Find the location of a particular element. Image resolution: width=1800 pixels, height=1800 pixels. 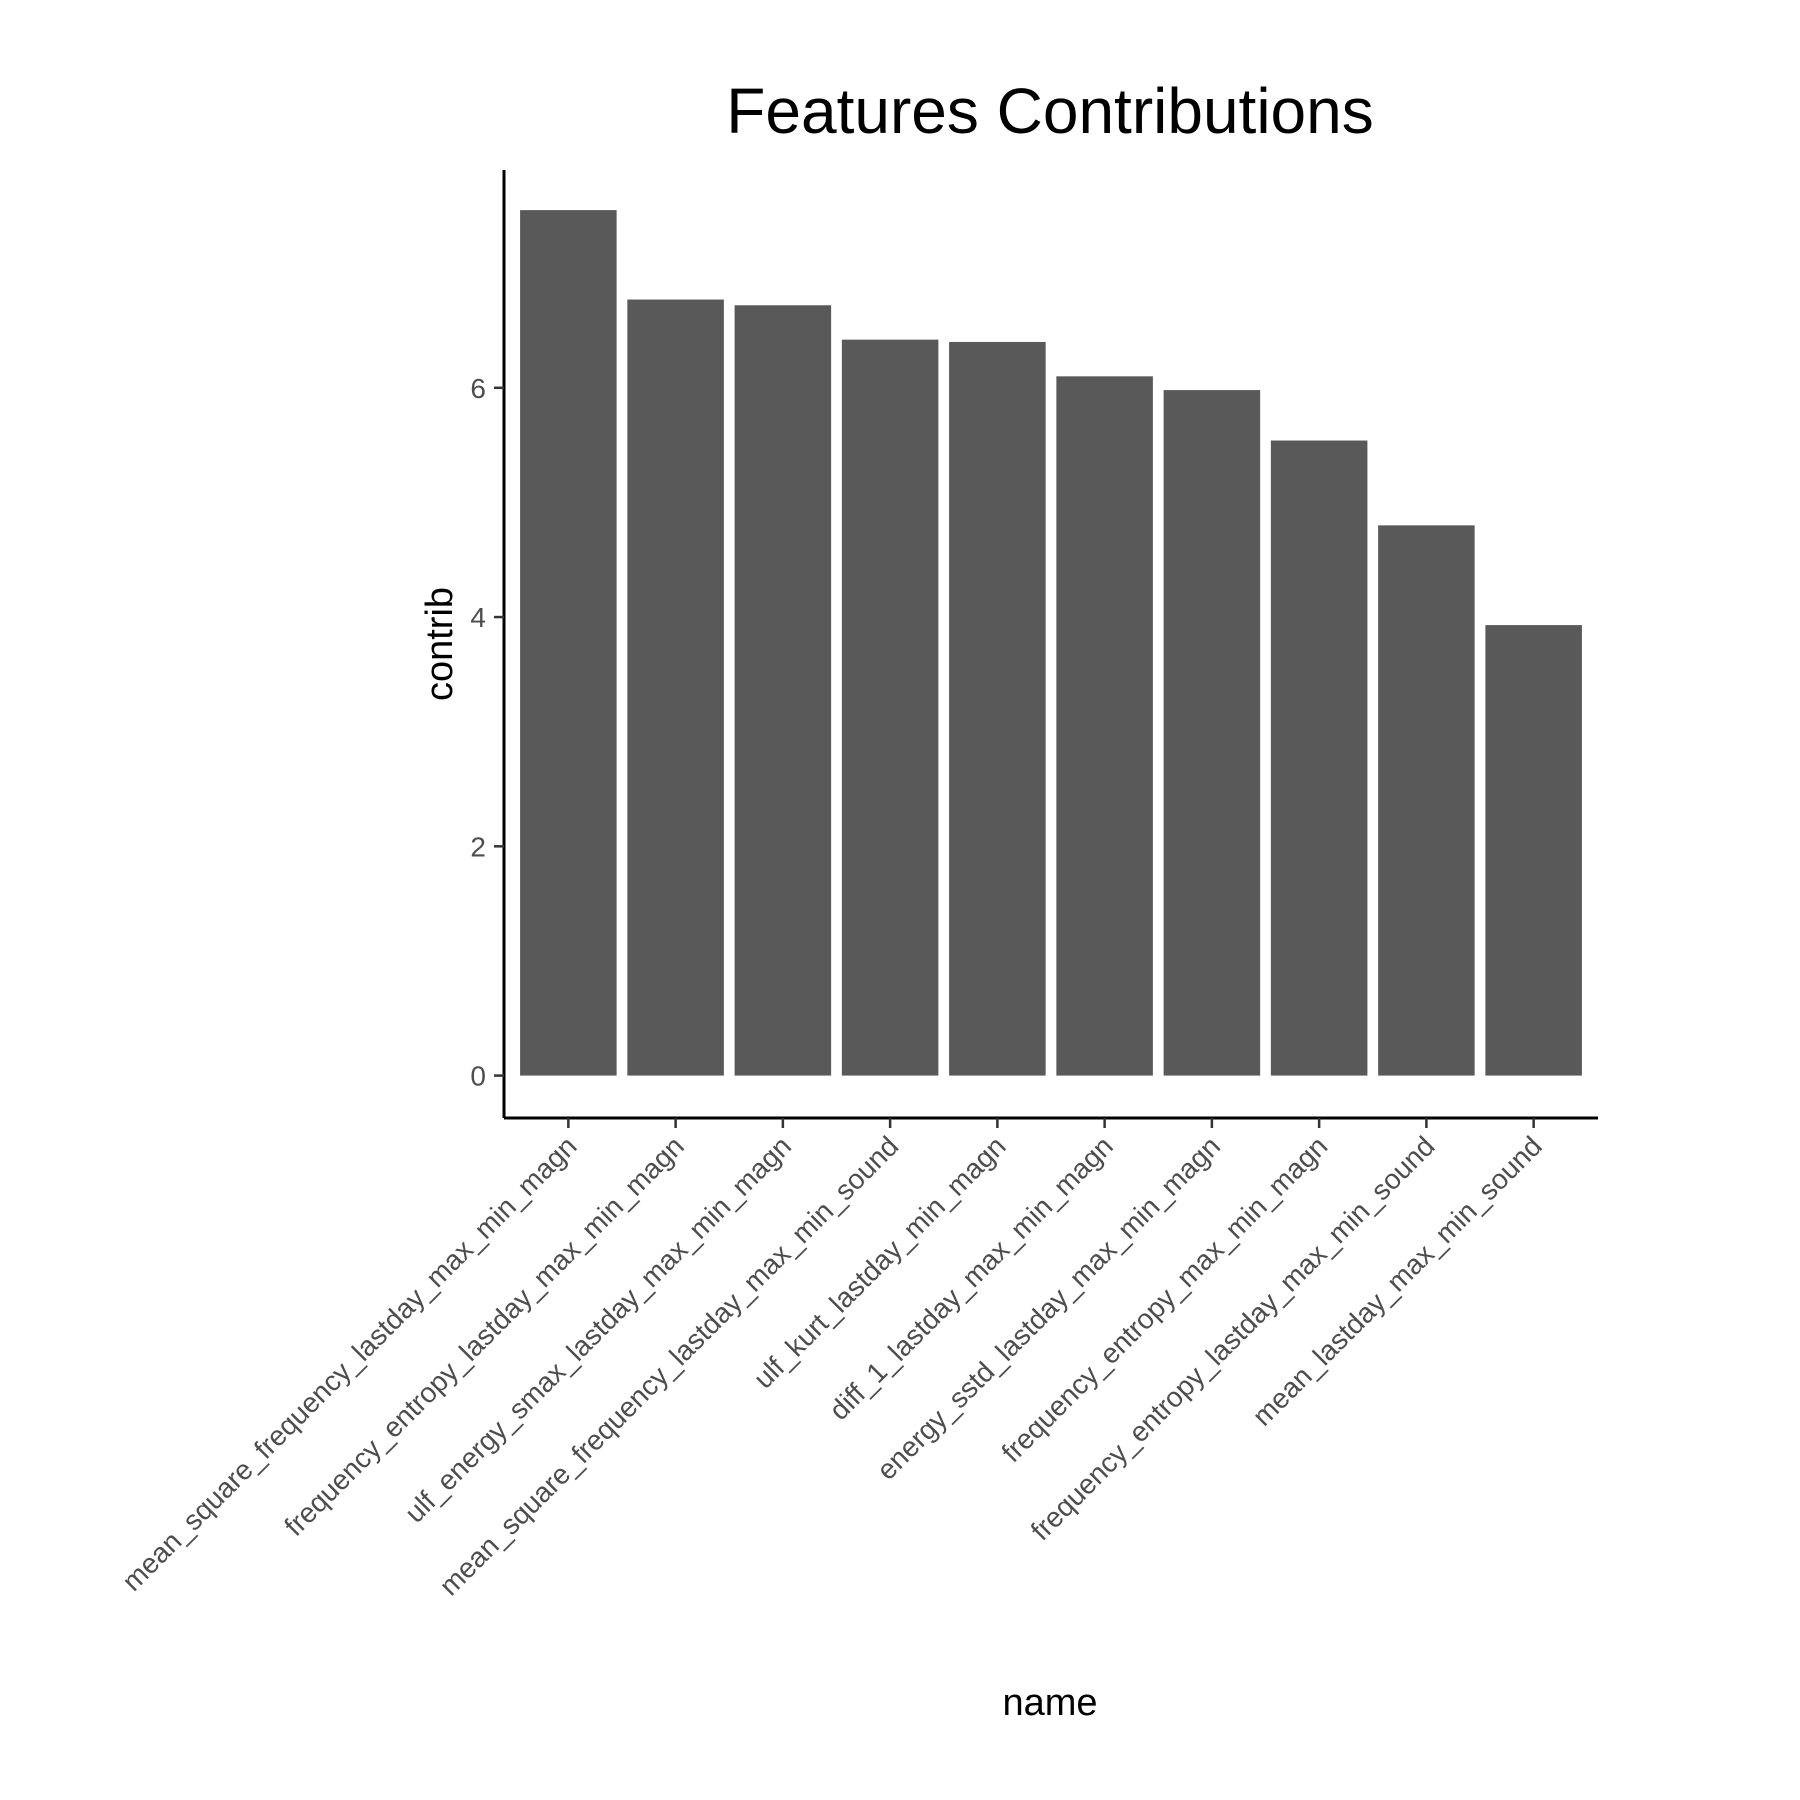

y-tick-label: 0 is located at coordinates (478, 1076).